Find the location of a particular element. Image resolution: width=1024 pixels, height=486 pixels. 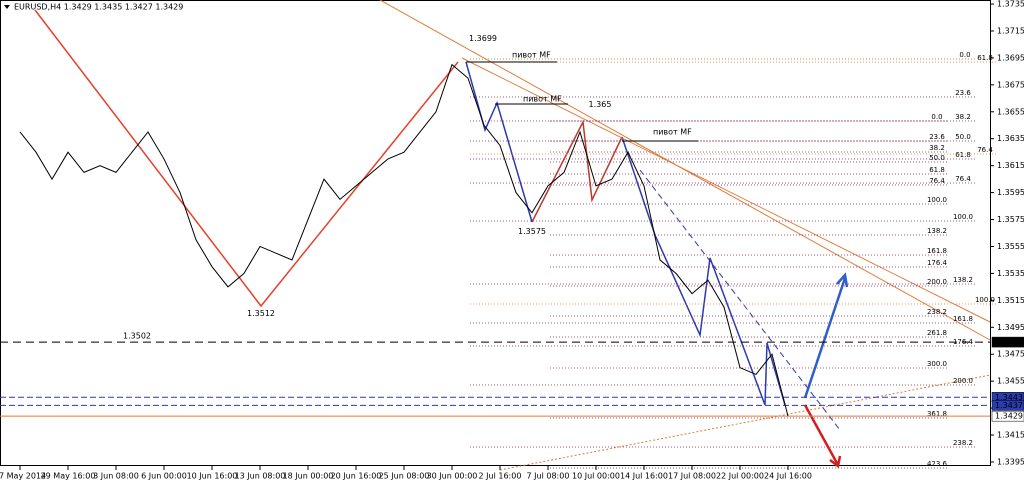

x-tick-label: 24 Jul 16:00 is located at coordinates (788, 476).